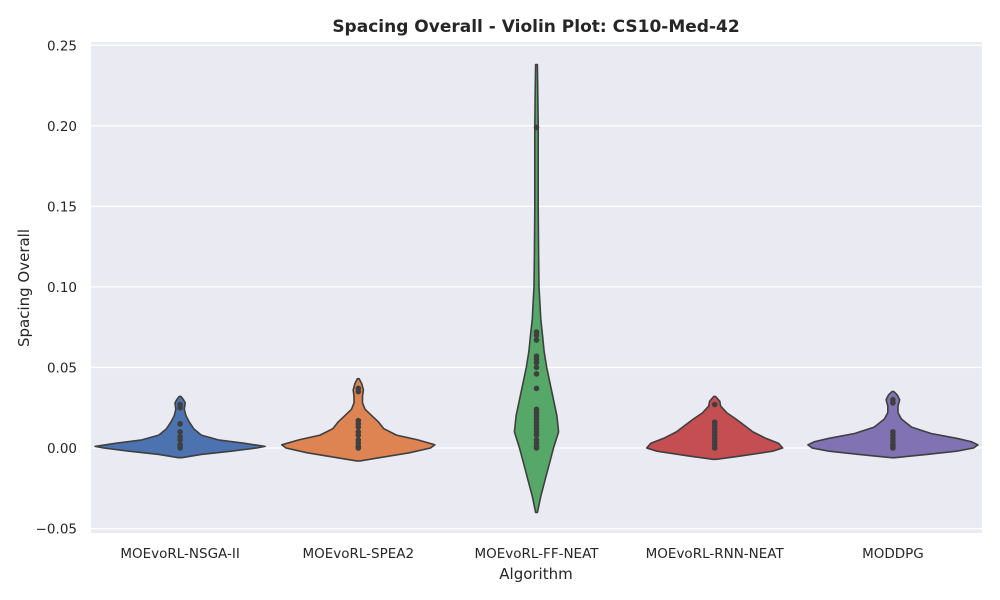 This screenshot has height=600, width=1000. What do you see at coordinates (536, 554) in the screenshot?
I see `x-tick-label: MOEvoRL-FF-NEAT` at bounding box center [536, 554].